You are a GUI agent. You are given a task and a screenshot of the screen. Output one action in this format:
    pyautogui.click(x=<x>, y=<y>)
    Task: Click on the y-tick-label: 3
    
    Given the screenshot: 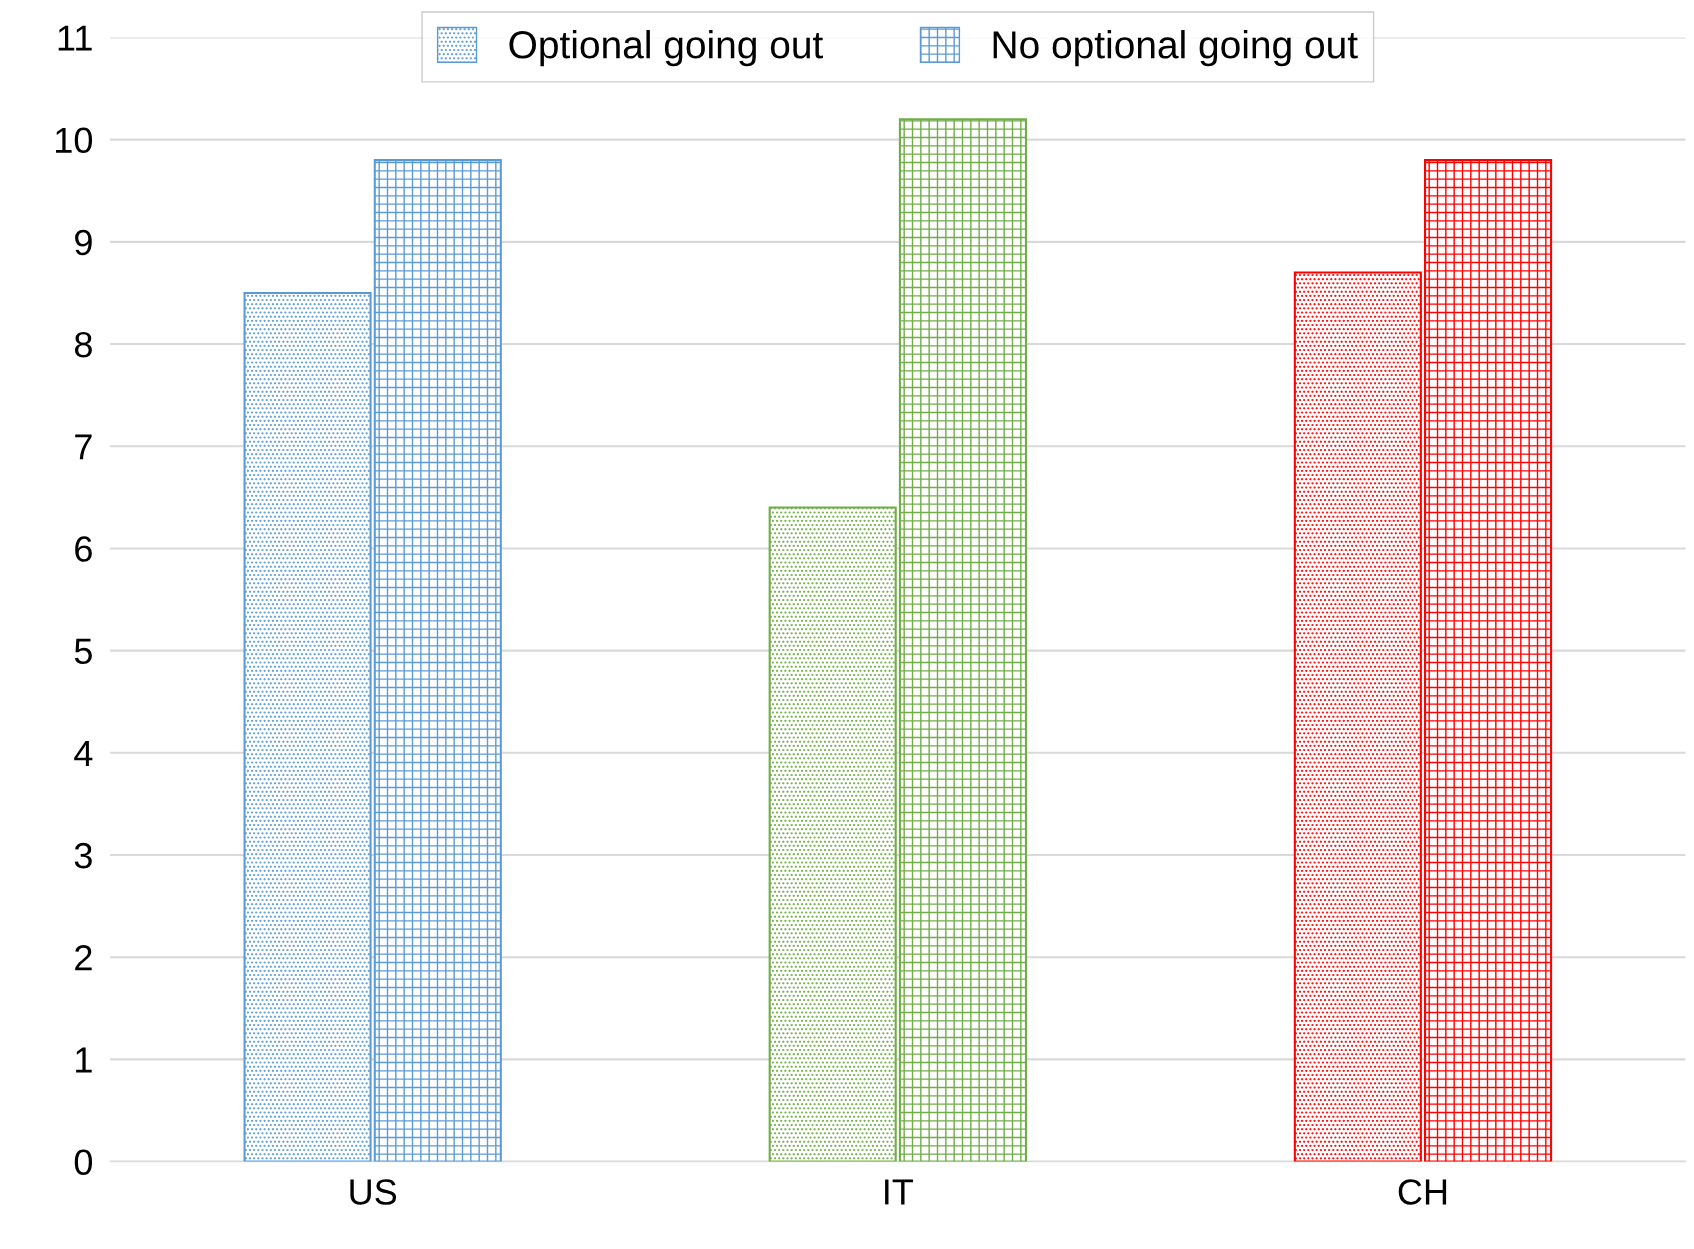 What is the action you would take?
    pyautogui.click(x=83, y=855)
    